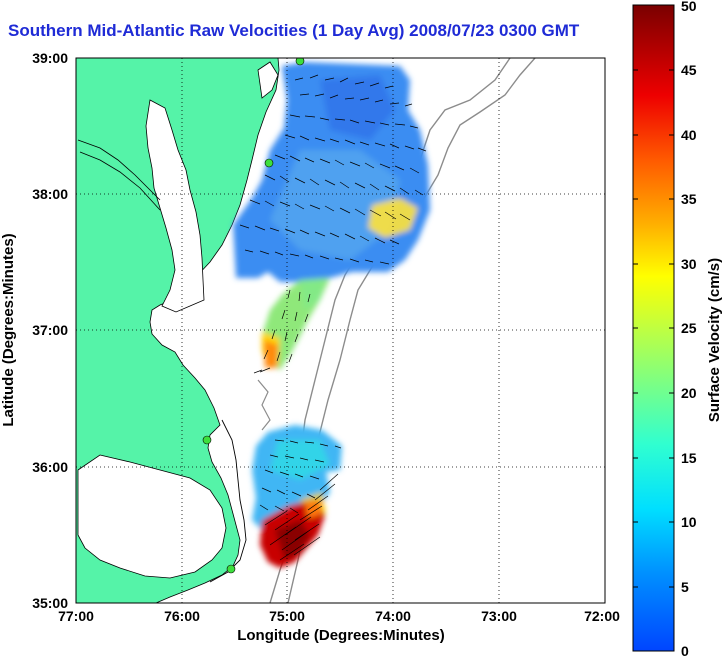 This screenshot has height=659, width=724. I want to click on x-tick-label: 77:00, so click(76, 616).